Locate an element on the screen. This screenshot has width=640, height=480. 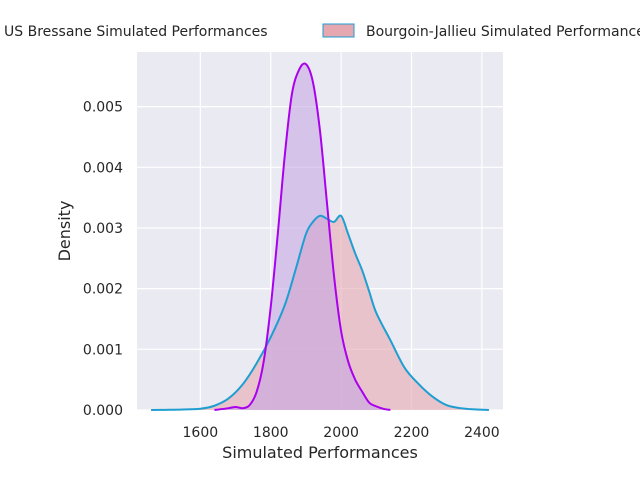
y-tick-labels: 0.000 0.001 0.002 0.003 0.004 0.005 is located at coordinates (103, 259).